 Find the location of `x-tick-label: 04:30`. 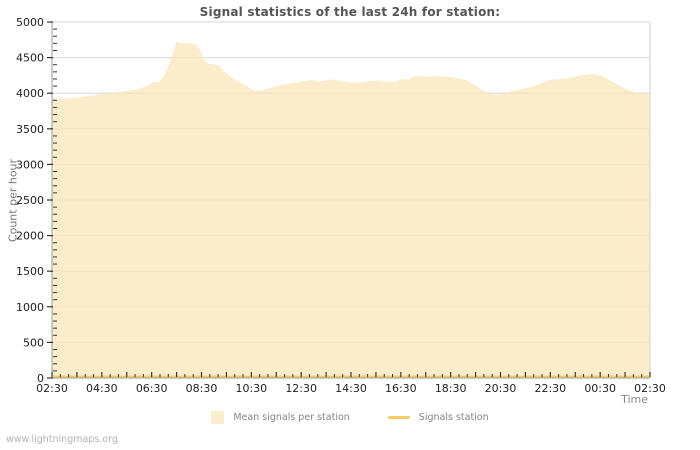

x-tick-label: 04:30 is located at coordinates (102, 388).